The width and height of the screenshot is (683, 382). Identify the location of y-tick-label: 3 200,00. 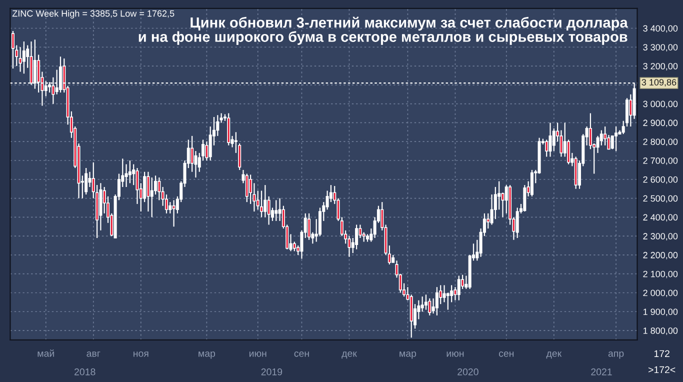
(660, 66).